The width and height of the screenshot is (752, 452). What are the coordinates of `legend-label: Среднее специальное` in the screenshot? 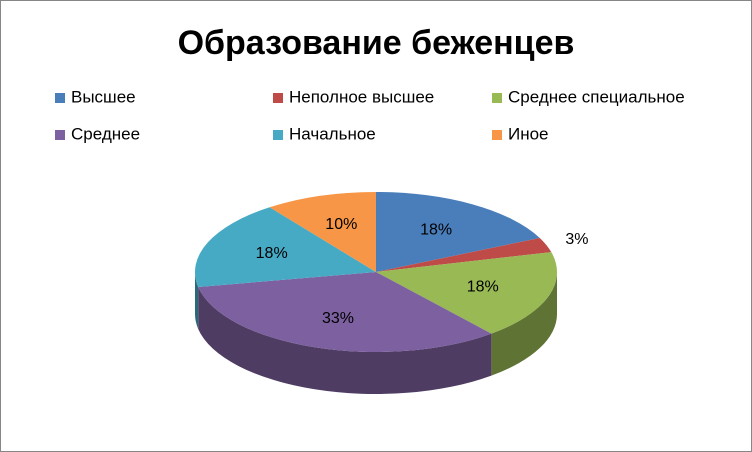 It's located at (596, 96).